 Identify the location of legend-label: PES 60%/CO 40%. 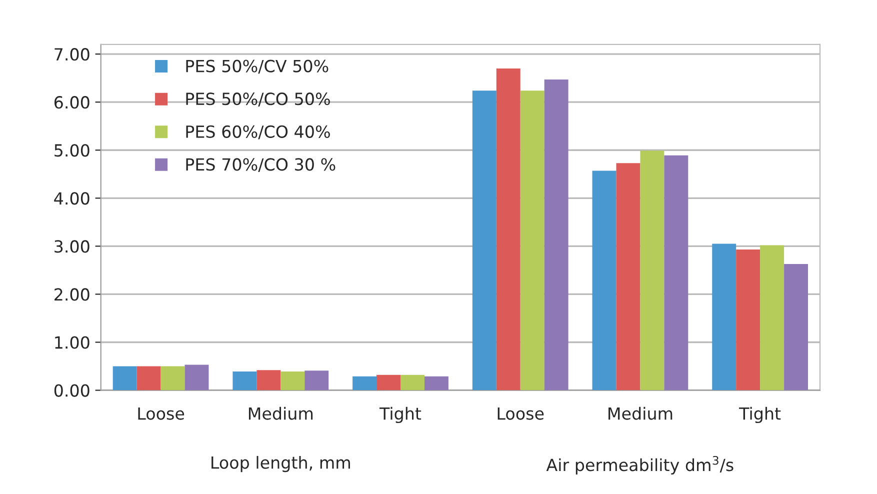
(258, 132).